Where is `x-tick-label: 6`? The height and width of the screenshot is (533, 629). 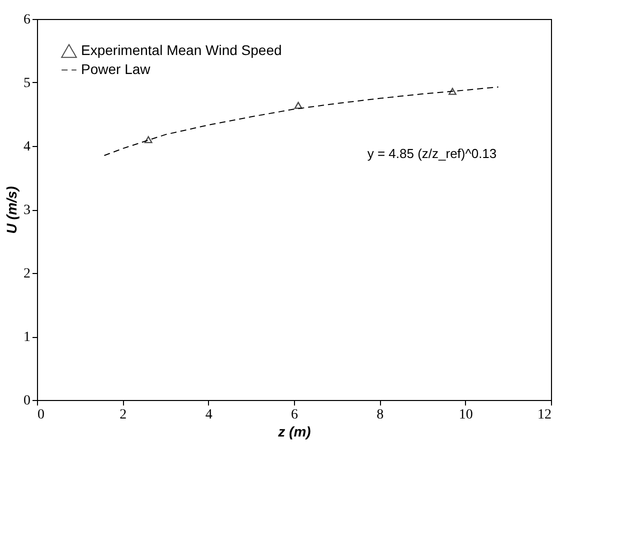 x-tick-label: 6 is located at coordinates (294, 415).